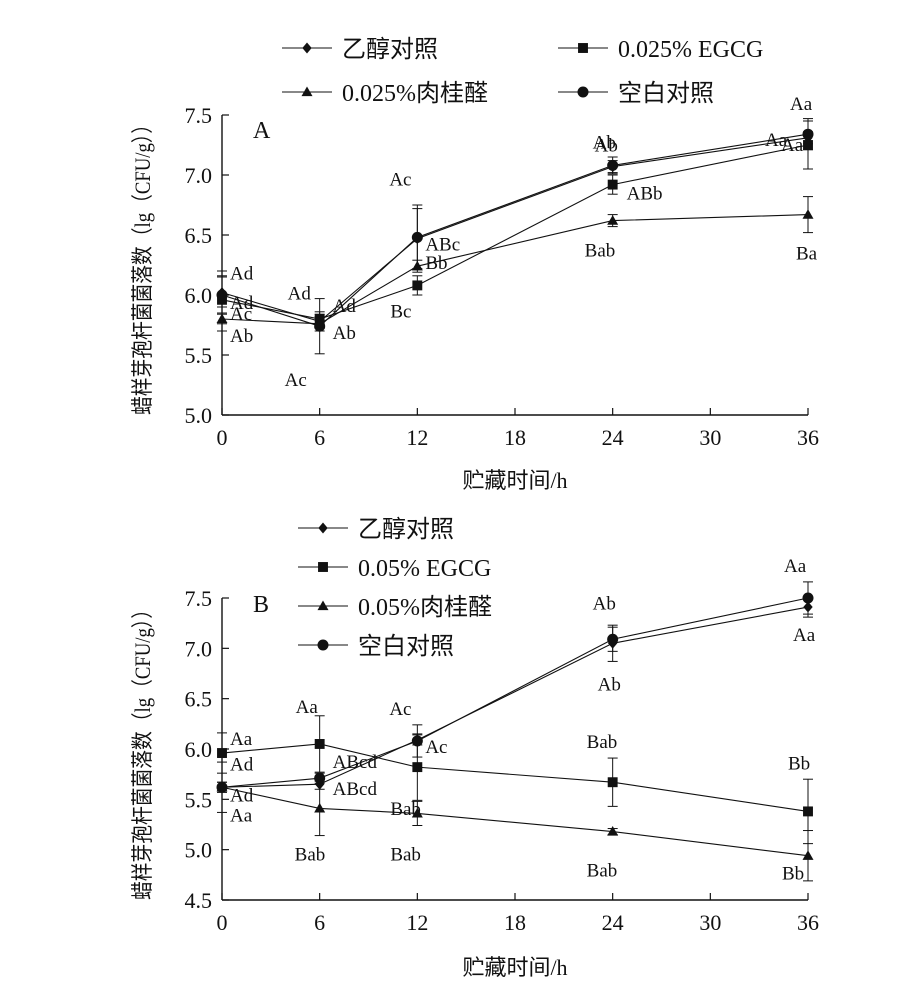 This screenshot has height=990, width=916. I want to click on legend-item: 乙醇对照, so click(376, 529).